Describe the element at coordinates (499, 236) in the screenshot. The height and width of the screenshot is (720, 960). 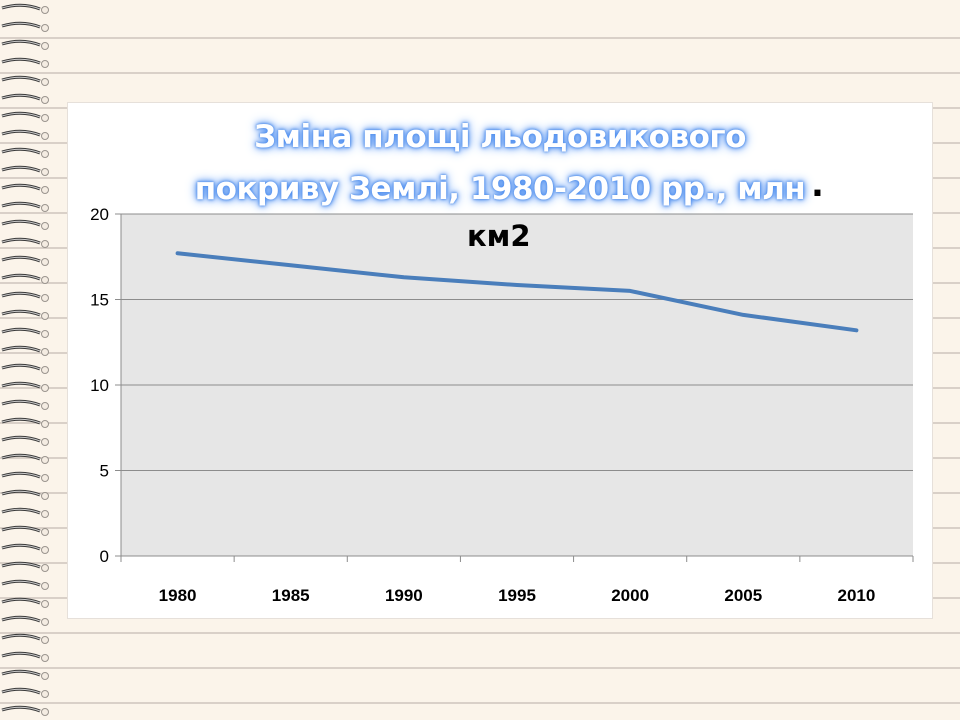
I see `chart-unit-label: км2` at that location.